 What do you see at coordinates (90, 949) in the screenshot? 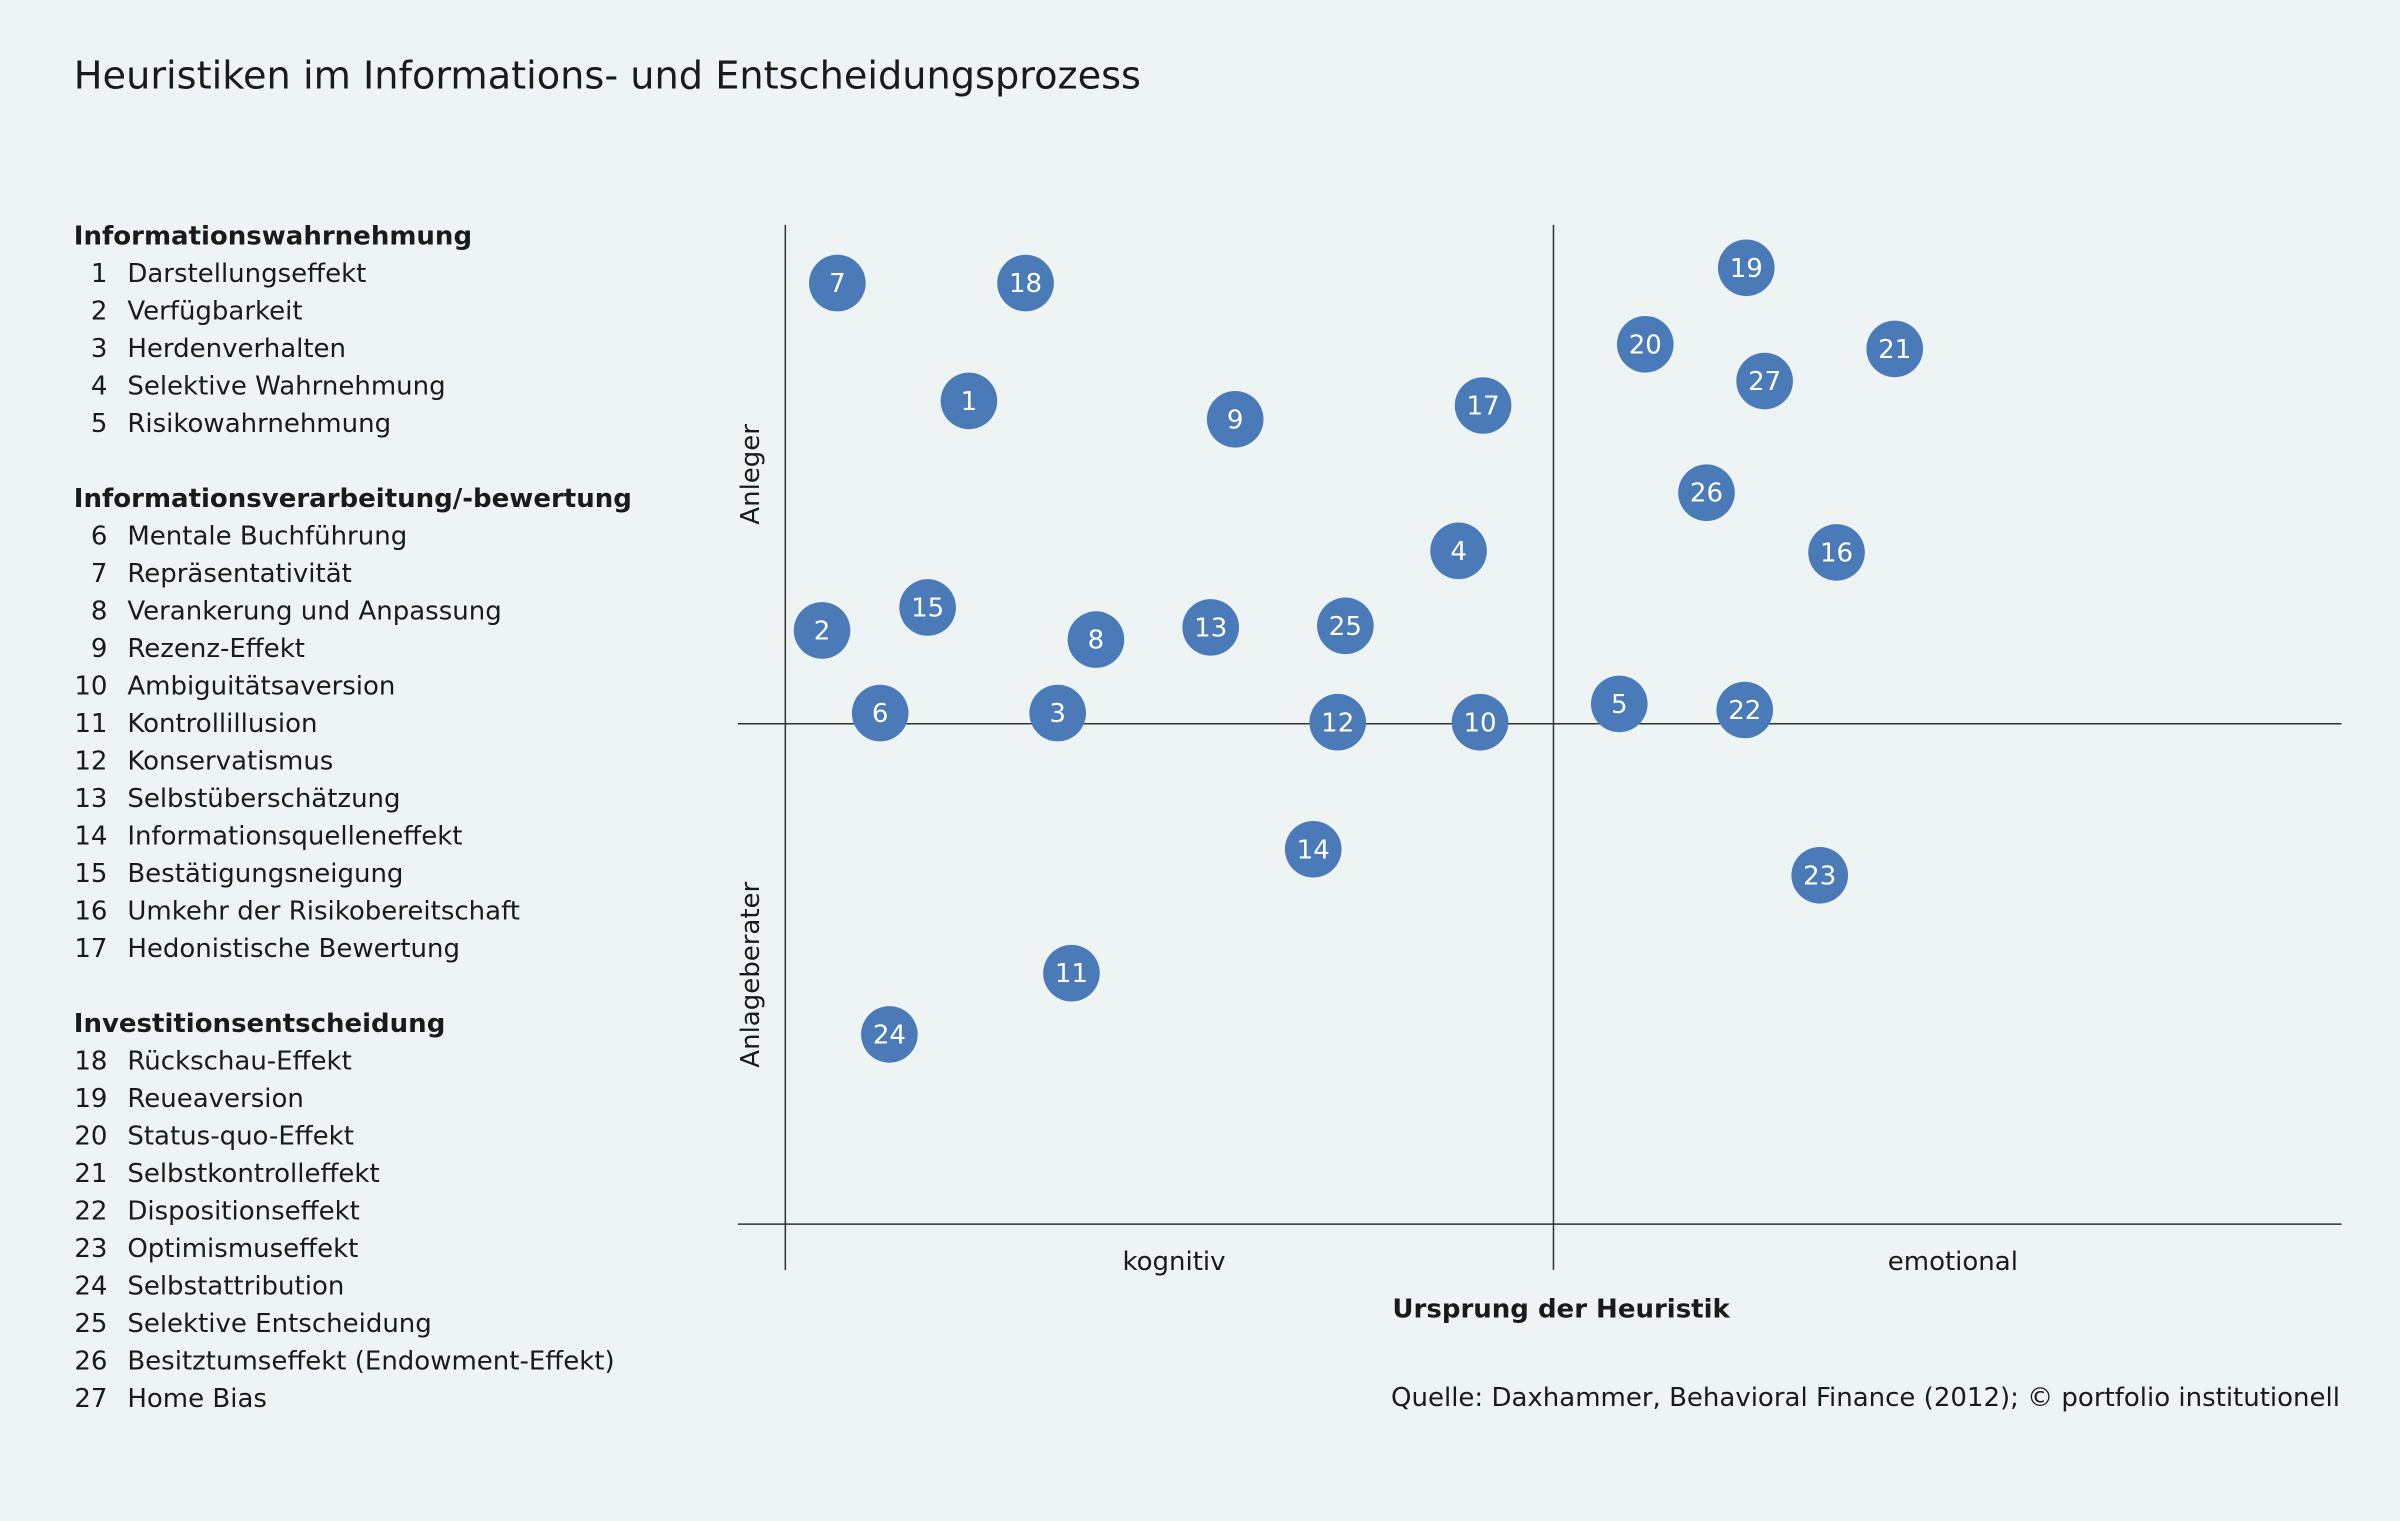
I see `legend-number: 17` at bounding box center [90, 949].